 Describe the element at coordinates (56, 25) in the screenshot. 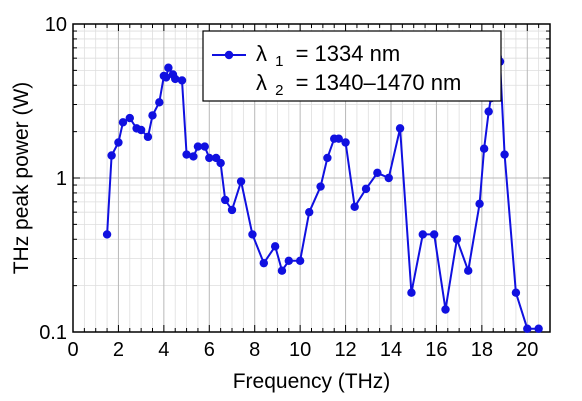

I see `y-tick-label: 10` at that location.